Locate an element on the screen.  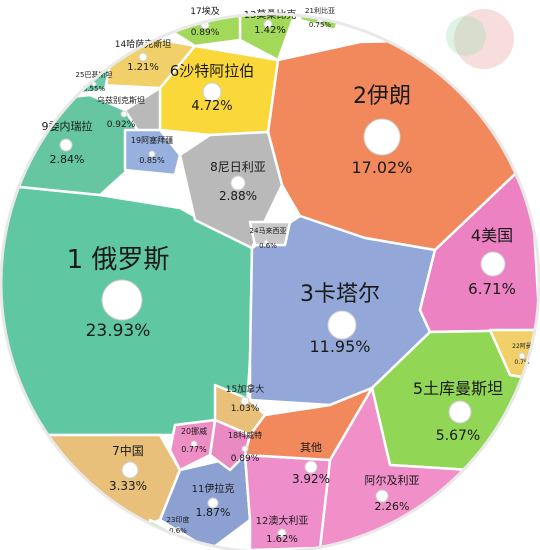
pakistan-flag-icon is located at coordinates (94, 84).